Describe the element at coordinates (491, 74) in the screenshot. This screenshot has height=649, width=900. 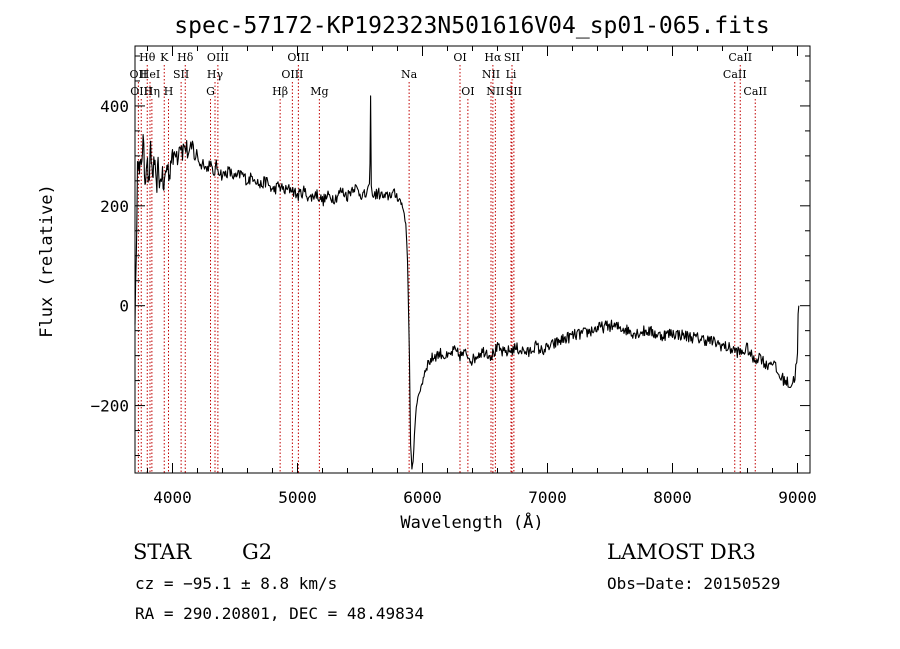
I see `line-marker-label-21: NII` at that location.